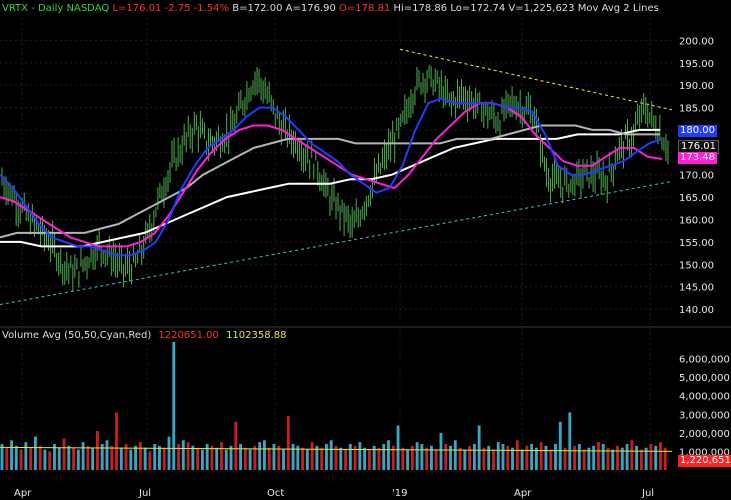  What do you see at coordinates (704, 397) in the screenshot?
I see `volume-tick-label: 4,000,000` at bounding box center [704, 397].